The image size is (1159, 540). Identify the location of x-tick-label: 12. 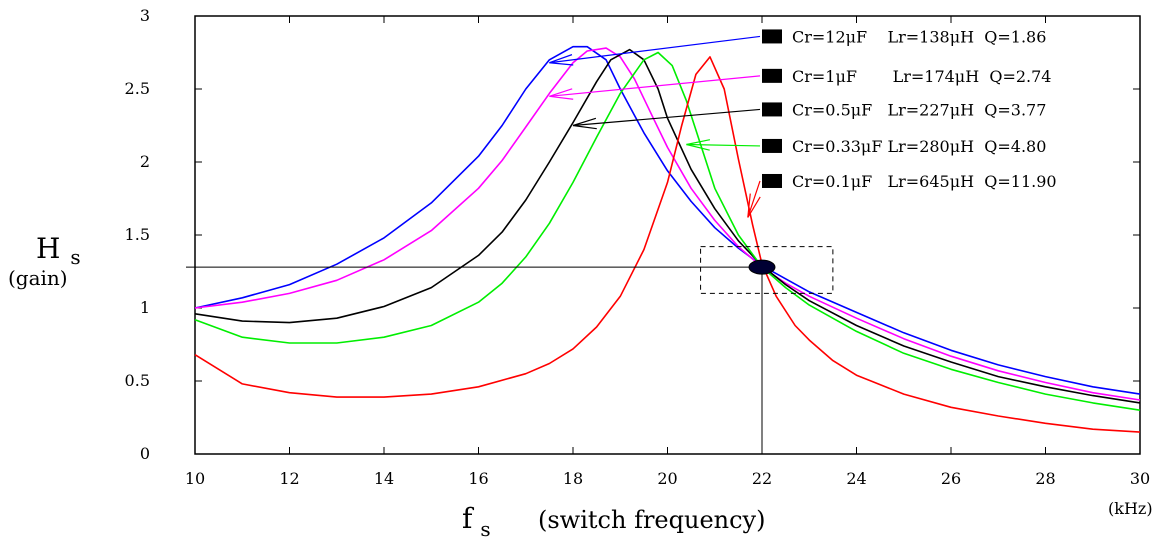
(289, 478).